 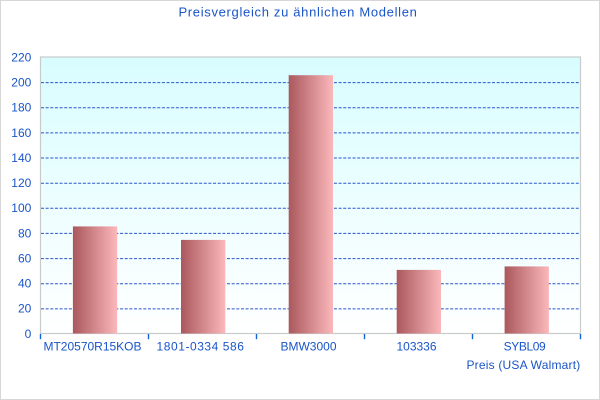 What do you see at coordinates (25, 233) in the screenshot?
I see `svg-text: 80` at bounding box center [25, 233].